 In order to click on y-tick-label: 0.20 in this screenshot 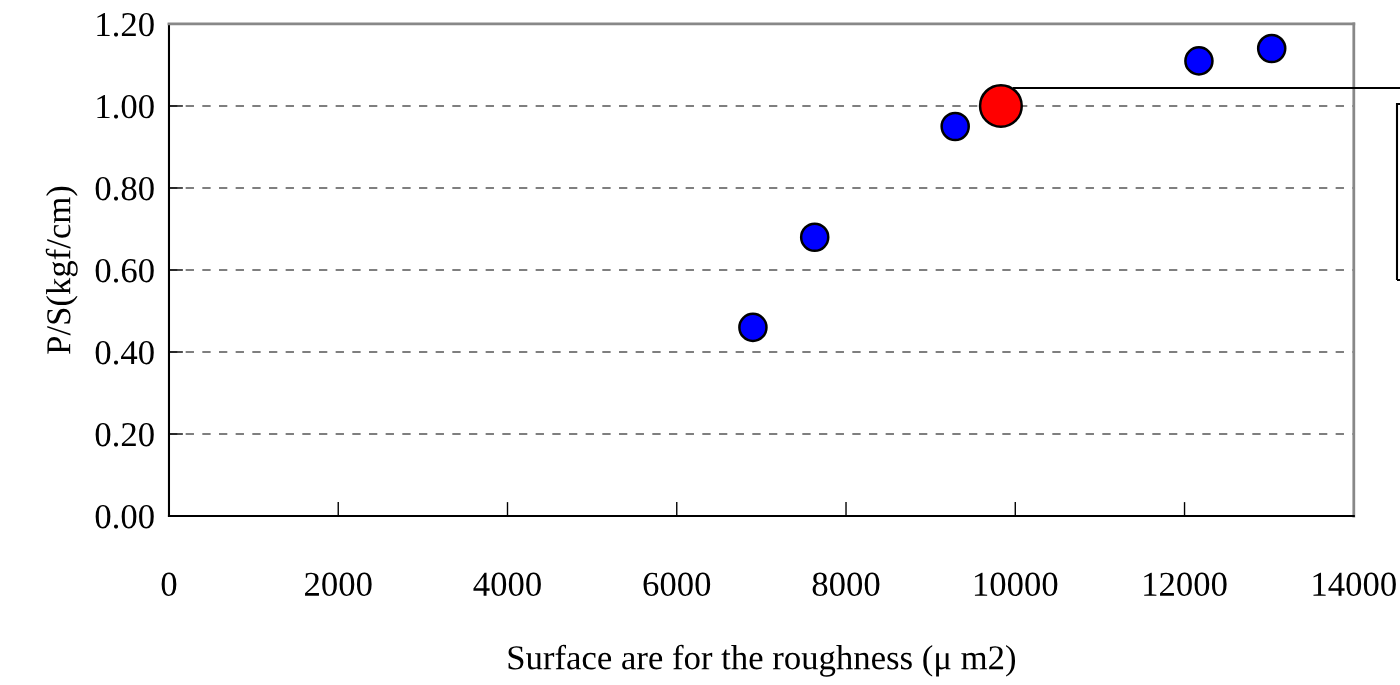, I will do `click(124, 434)`.